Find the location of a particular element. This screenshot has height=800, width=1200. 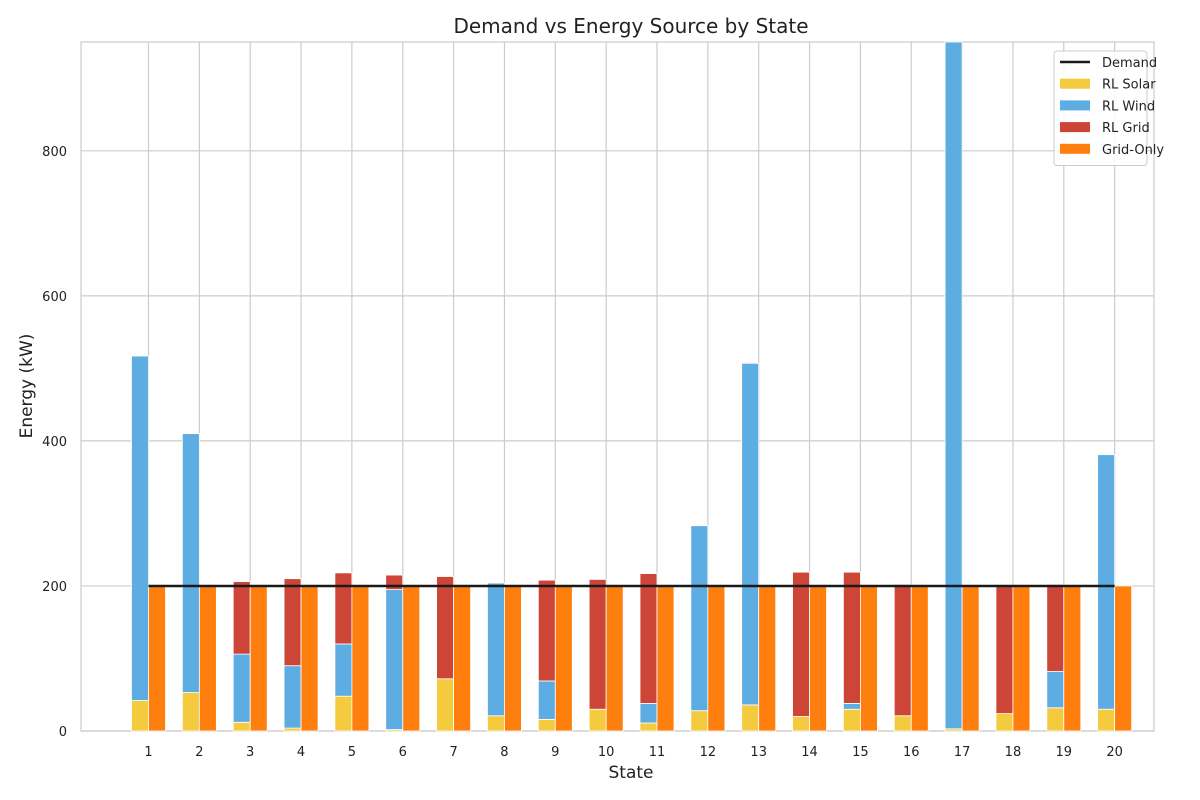

x-tick-label: 20 is located at coordinates (1114, 752).